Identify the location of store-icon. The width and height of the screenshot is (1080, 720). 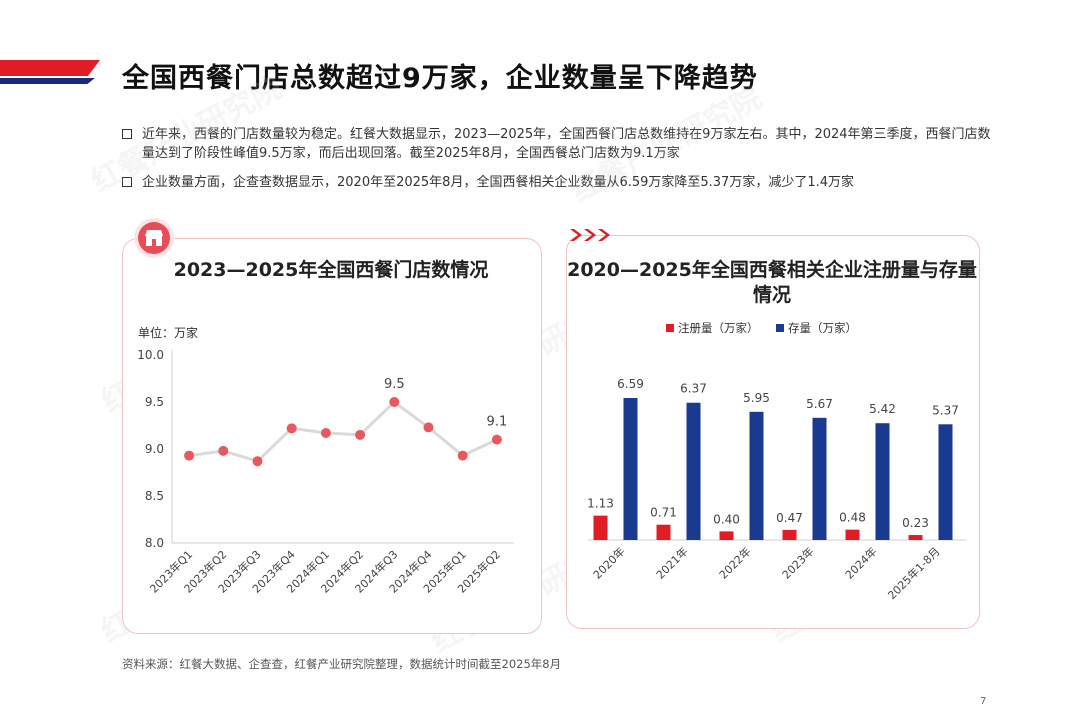
(154, 238).